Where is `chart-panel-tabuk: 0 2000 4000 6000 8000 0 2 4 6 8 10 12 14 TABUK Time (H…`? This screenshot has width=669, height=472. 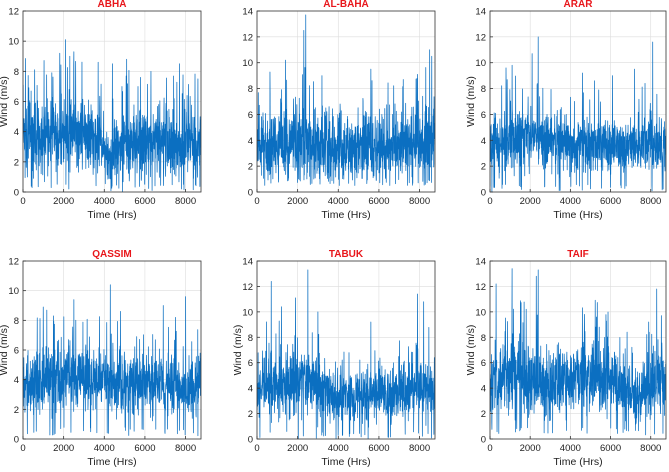
chart-panel-tabuk: 0 2000 4000 6000 8000 0 2 4 6 8 10 12 14 TABUK Time (H… is located at coordinates (334, 358).